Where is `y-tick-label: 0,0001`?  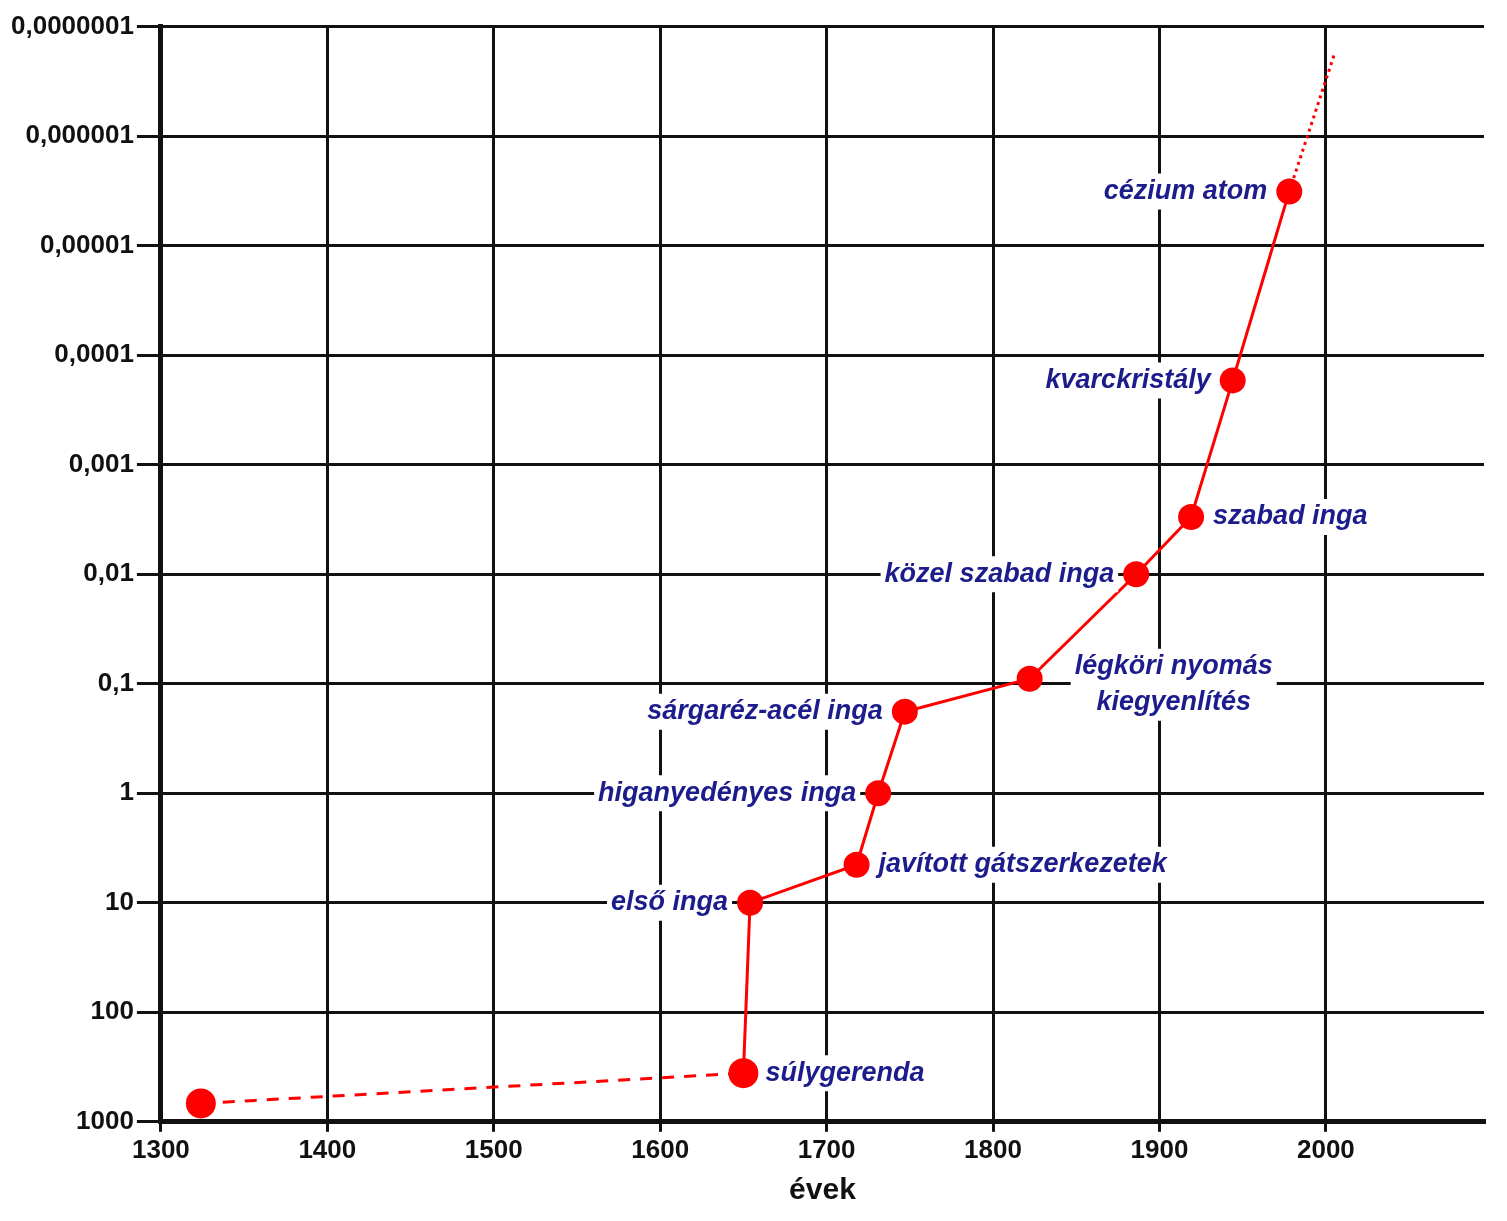 y-tick-label: 0,0001 is located at coordinates (94, 353).